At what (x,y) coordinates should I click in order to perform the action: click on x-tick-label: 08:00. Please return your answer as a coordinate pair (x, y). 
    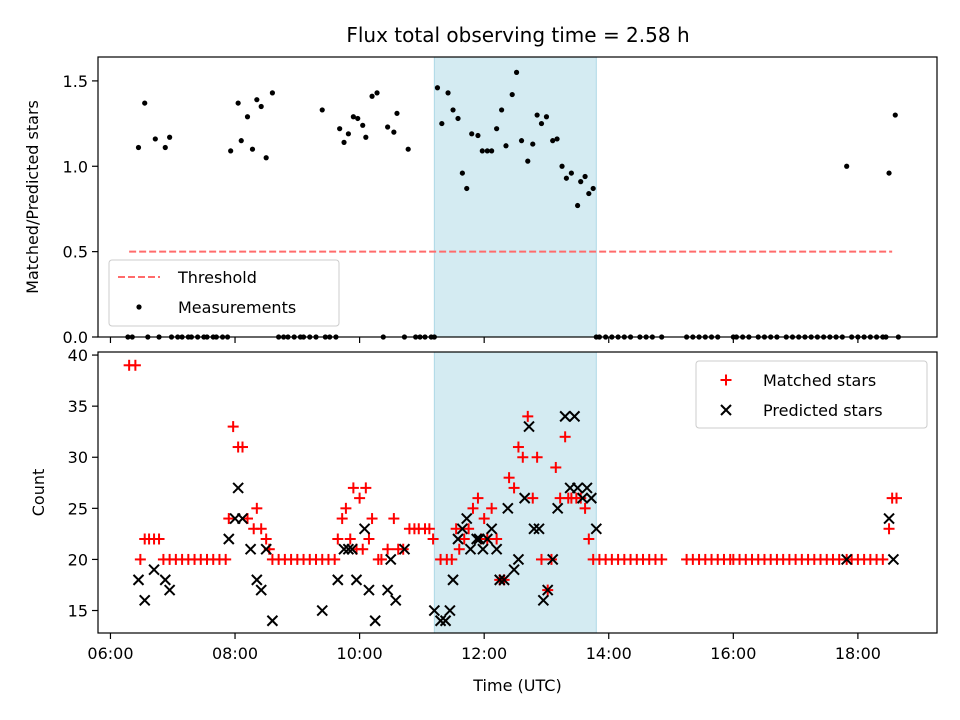
    Looking at the image, I should click on (235, 653).